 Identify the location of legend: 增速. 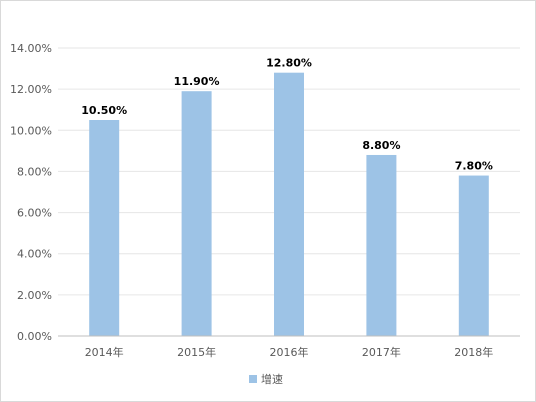
(266, 379).